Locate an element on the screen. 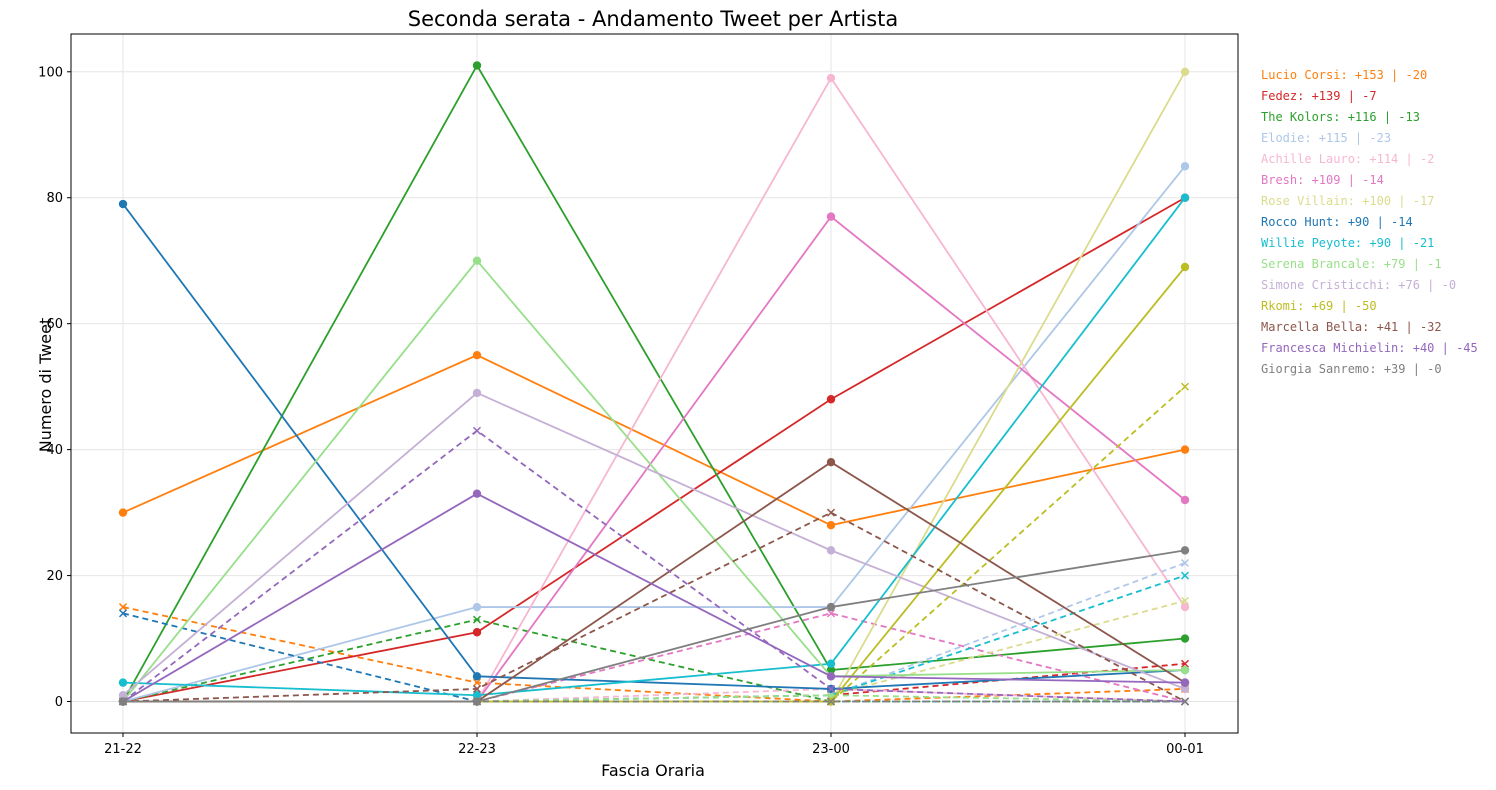 The width and height of the screenshot is (1496, 790). series-annotation: Rocco Hunt: +90 | -14 is located at coordinates (1337, 222).